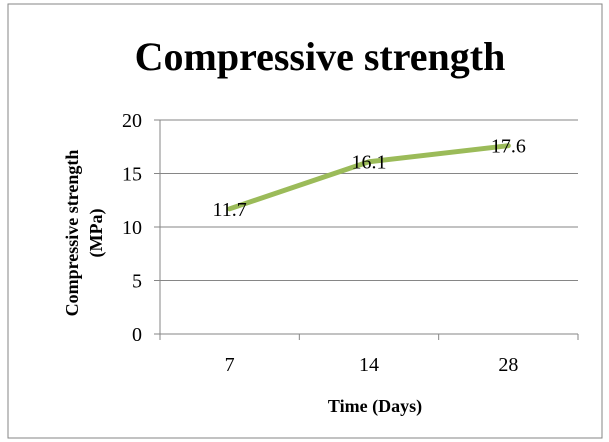 This screenshot has width=609, height=442. What do you see at coordinates (230, 210) in the screenshot?
I see `data-label: 11.7` at bounding box center [230, 210].